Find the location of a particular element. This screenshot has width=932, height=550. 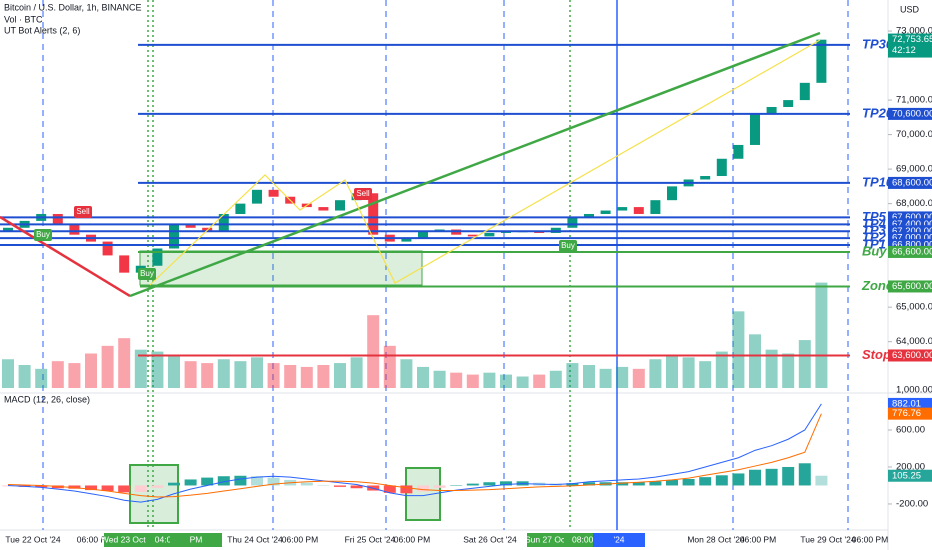

x-tick-label: PM is located at coordinates (196, 539).